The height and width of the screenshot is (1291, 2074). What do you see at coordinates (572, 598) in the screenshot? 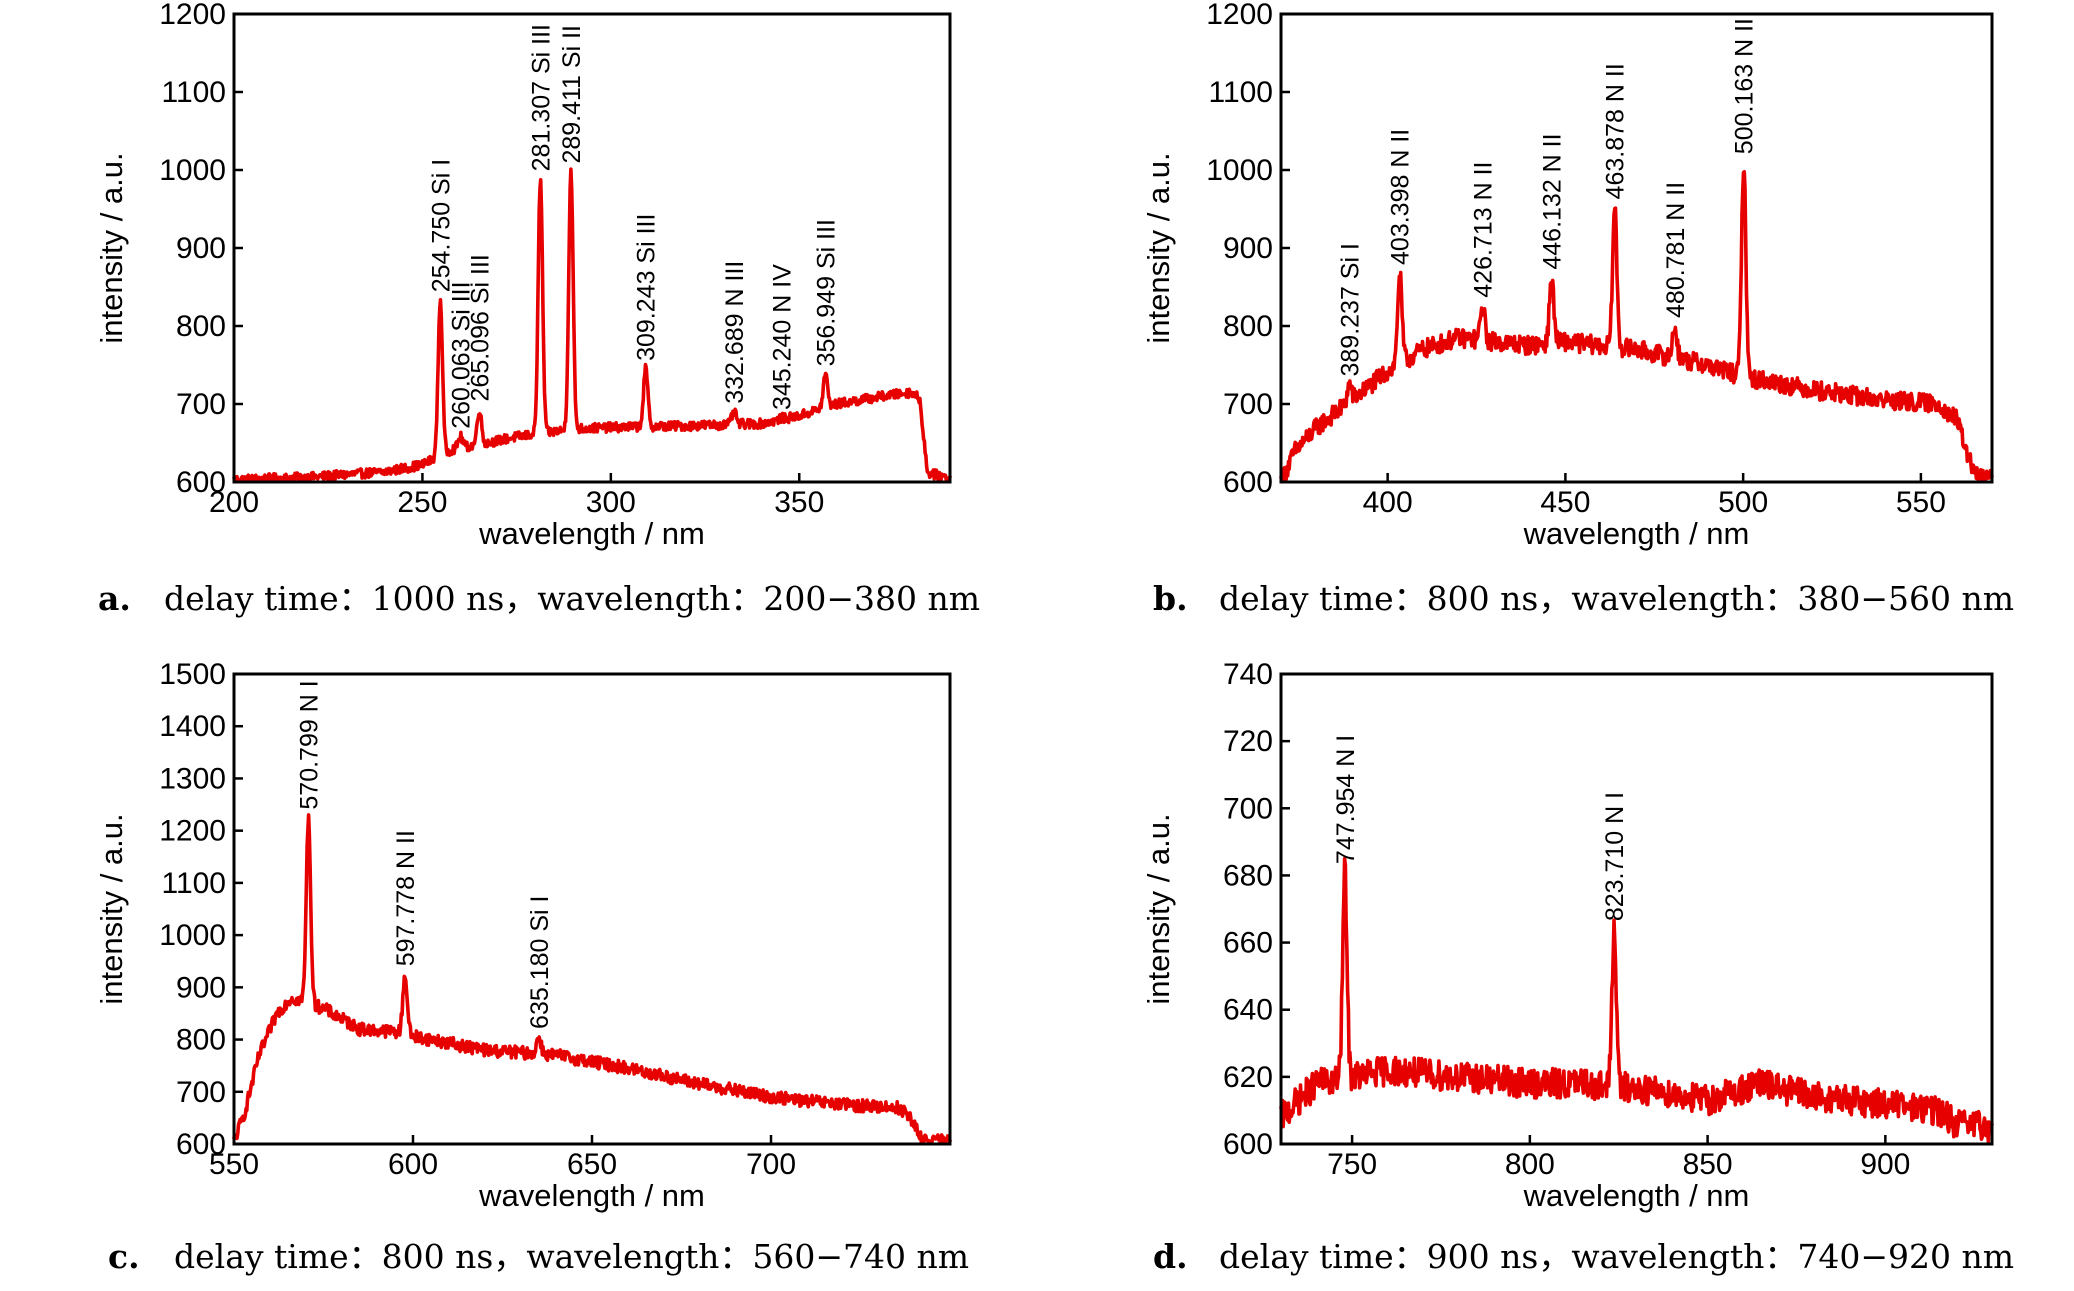
I see `panel-caption: delay time：1000 ns，wavelength：200−380 nm` at bounding box center [572, 598].